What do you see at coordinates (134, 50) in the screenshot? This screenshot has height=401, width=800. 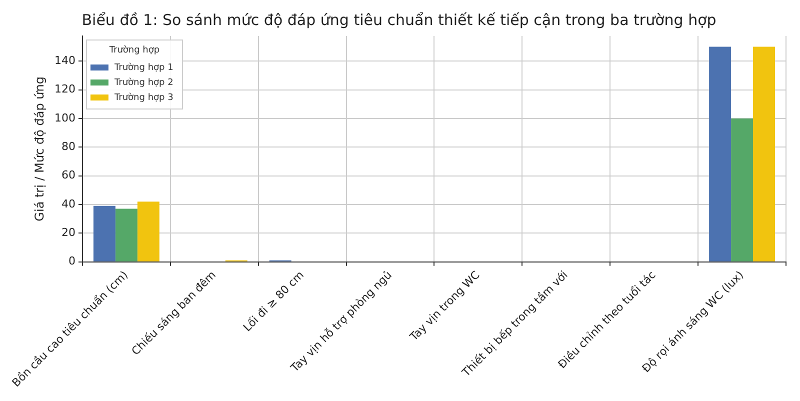 I see `legend-title: Trường hợp` at bounding box center [134, 50].